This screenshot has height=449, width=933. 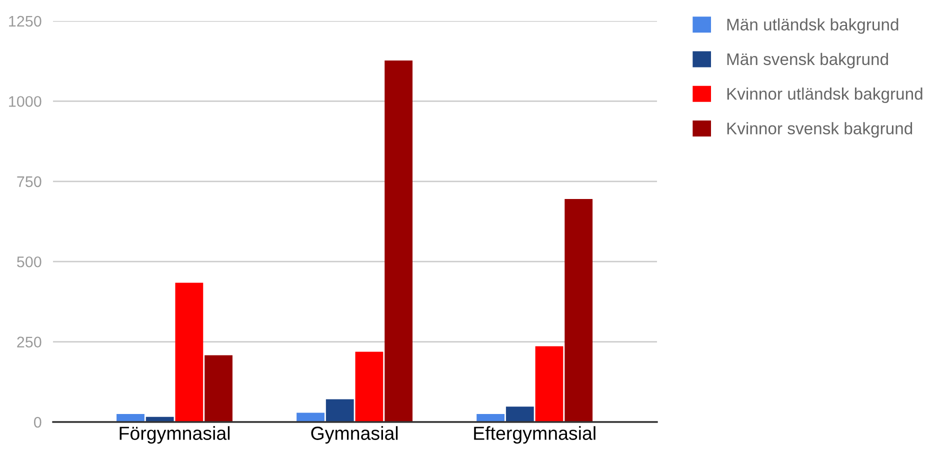 What do you see at coordinates (535, 435) in the screenshot?
I see `x-tick-label: Eftergymnasial` at bounding box center [535, 435].